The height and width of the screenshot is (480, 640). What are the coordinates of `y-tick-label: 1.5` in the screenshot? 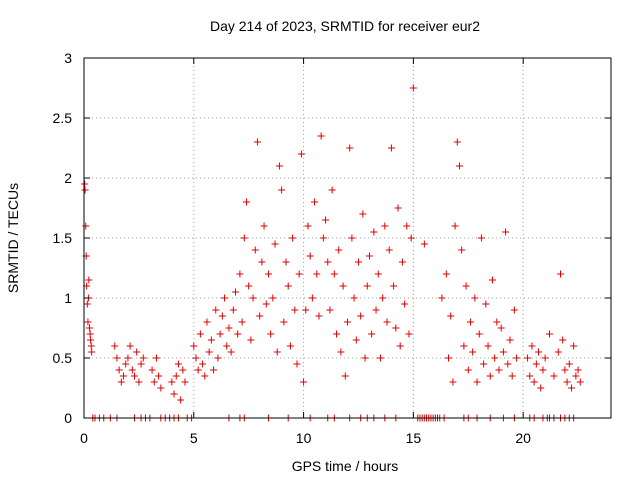 It's located at (63, 238).